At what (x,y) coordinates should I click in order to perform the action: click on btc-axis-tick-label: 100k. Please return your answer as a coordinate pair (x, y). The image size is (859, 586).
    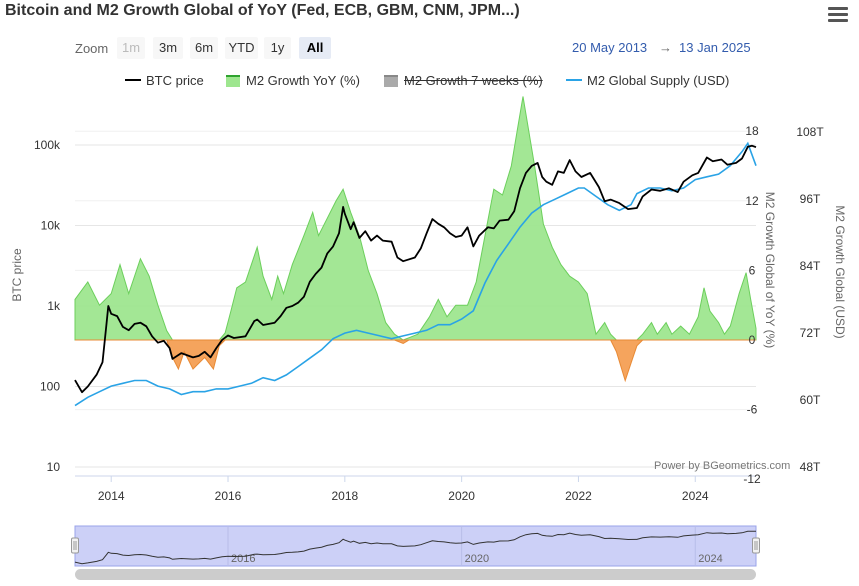
    Looking at the image, I should click on (47, 145).